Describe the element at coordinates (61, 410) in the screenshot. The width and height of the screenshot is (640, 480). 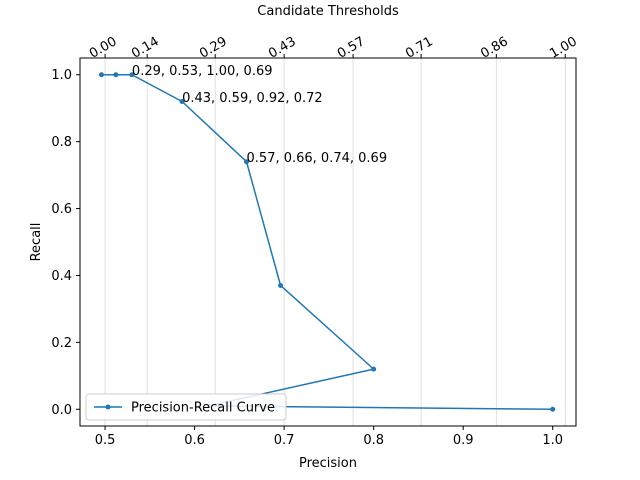
I see `y-tick-label: 0.0` at that location.